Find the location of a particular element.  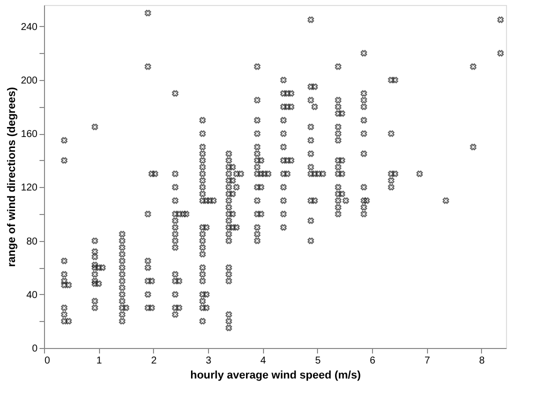

y-tick-label: 0 is located at coordinates (35, 349).